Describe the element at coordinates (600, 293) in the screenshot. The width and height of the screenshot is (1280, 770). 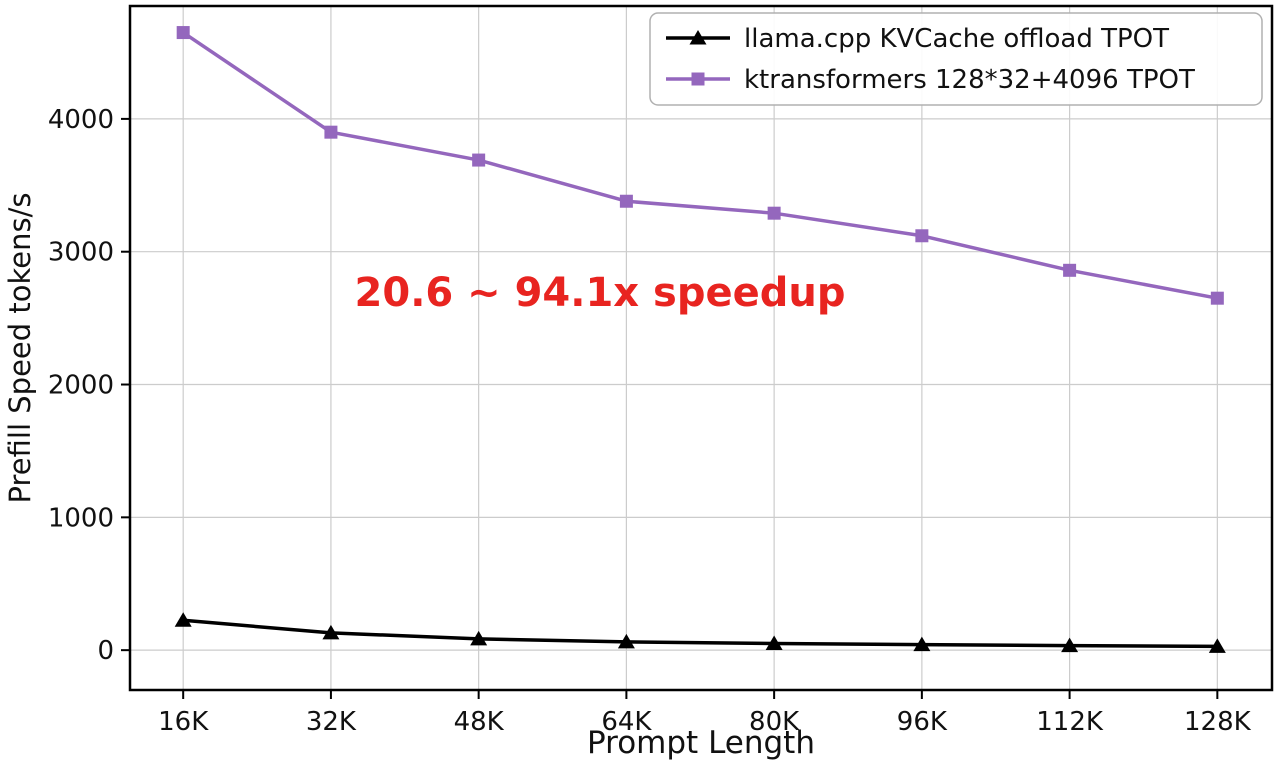
I see `speedup-annotation: 20.6 ~ 94.1x speedup` at that location.